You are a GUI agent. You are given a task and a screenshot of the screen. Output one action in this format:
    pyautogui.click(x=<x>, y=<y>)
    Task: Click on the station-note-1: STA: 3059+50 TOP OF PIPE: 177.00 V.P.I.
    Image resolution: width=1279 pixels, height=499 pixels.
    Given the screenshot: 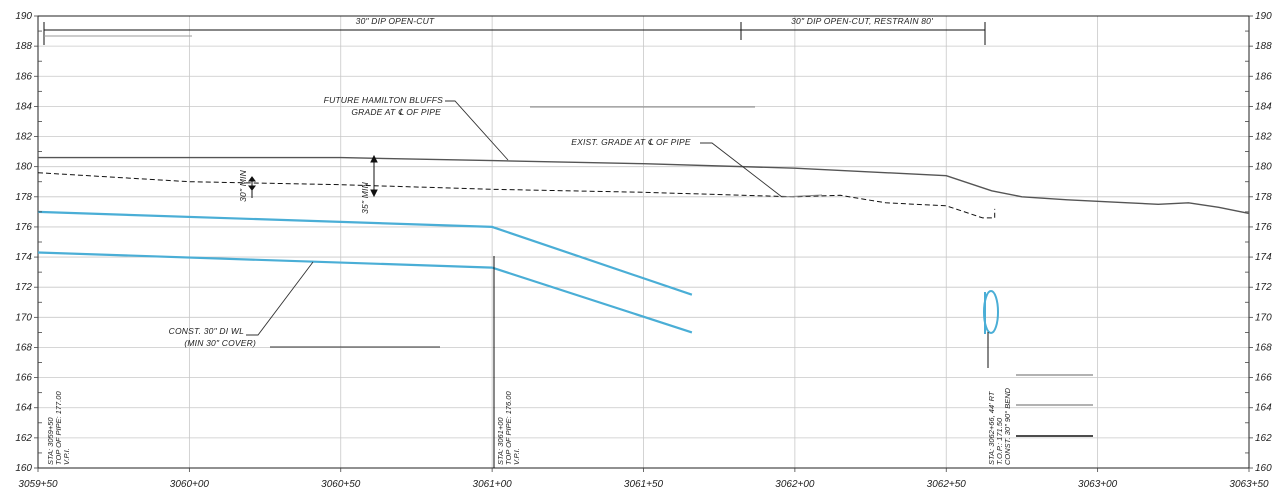 What is the action you would take?
    pyautogui.click(x=58, y=428)
    